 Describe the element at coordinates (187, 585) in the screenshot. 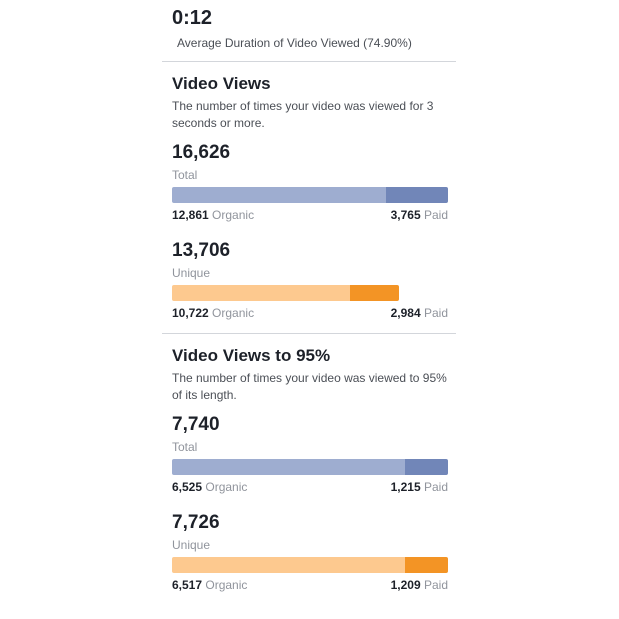

I see `organic-count: 6,517` at that location.